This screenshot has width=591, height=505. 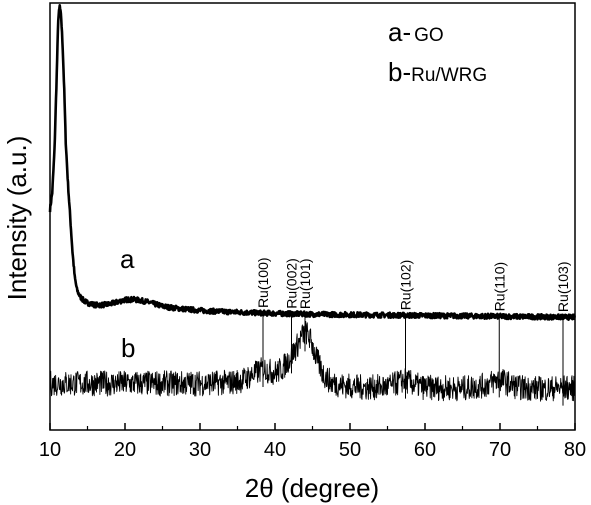 What do you see at coordinates (563, 286) in the screenshot?
I see `ref-line-label: Ru(103)` at bounding box center [563, 286].